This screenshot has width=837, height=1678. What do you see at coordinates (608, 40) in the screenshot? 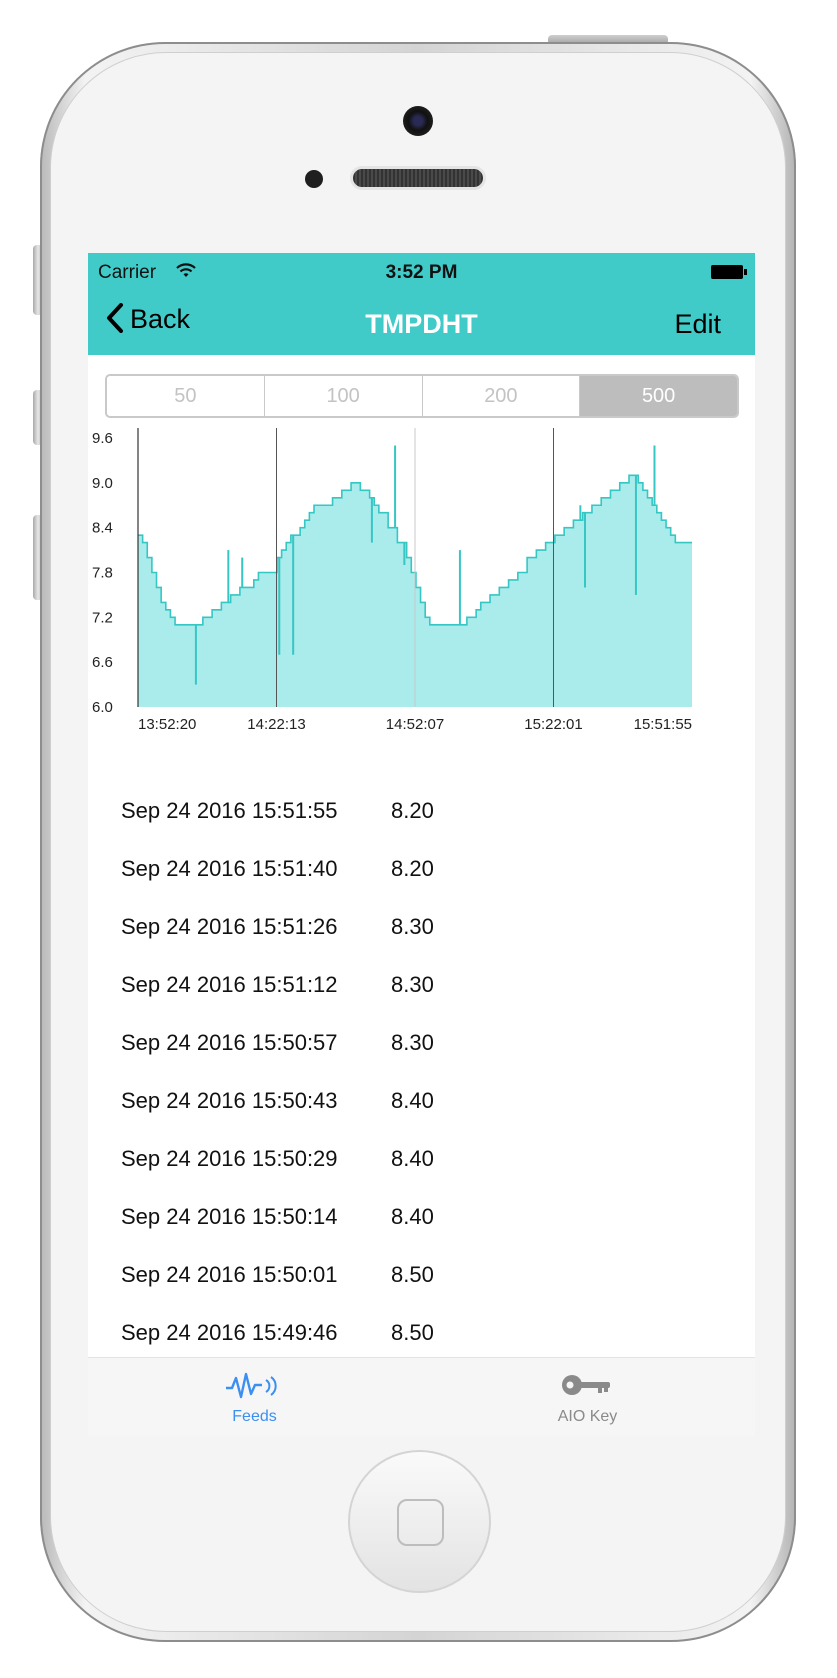
I see `power-button` at bounding box center [608, 40].